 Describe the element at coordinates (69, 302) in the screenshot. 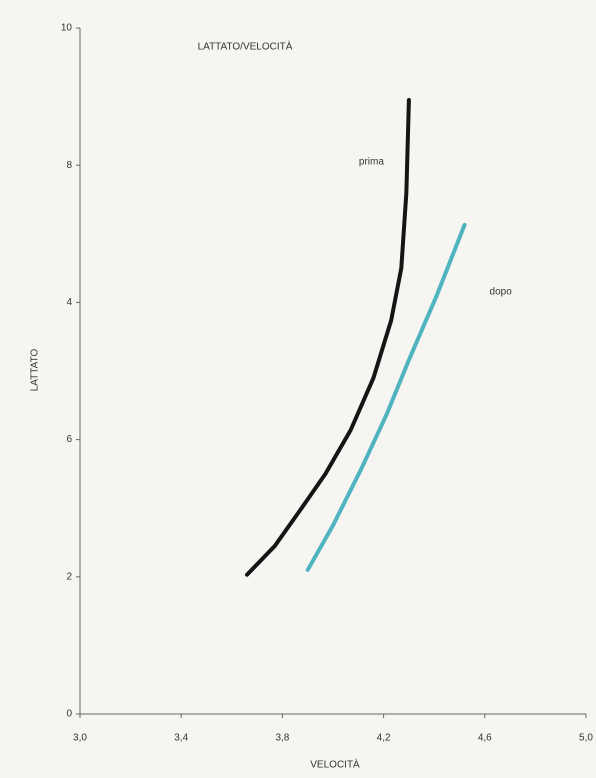

I see `y-tick-label: 4` at that location.